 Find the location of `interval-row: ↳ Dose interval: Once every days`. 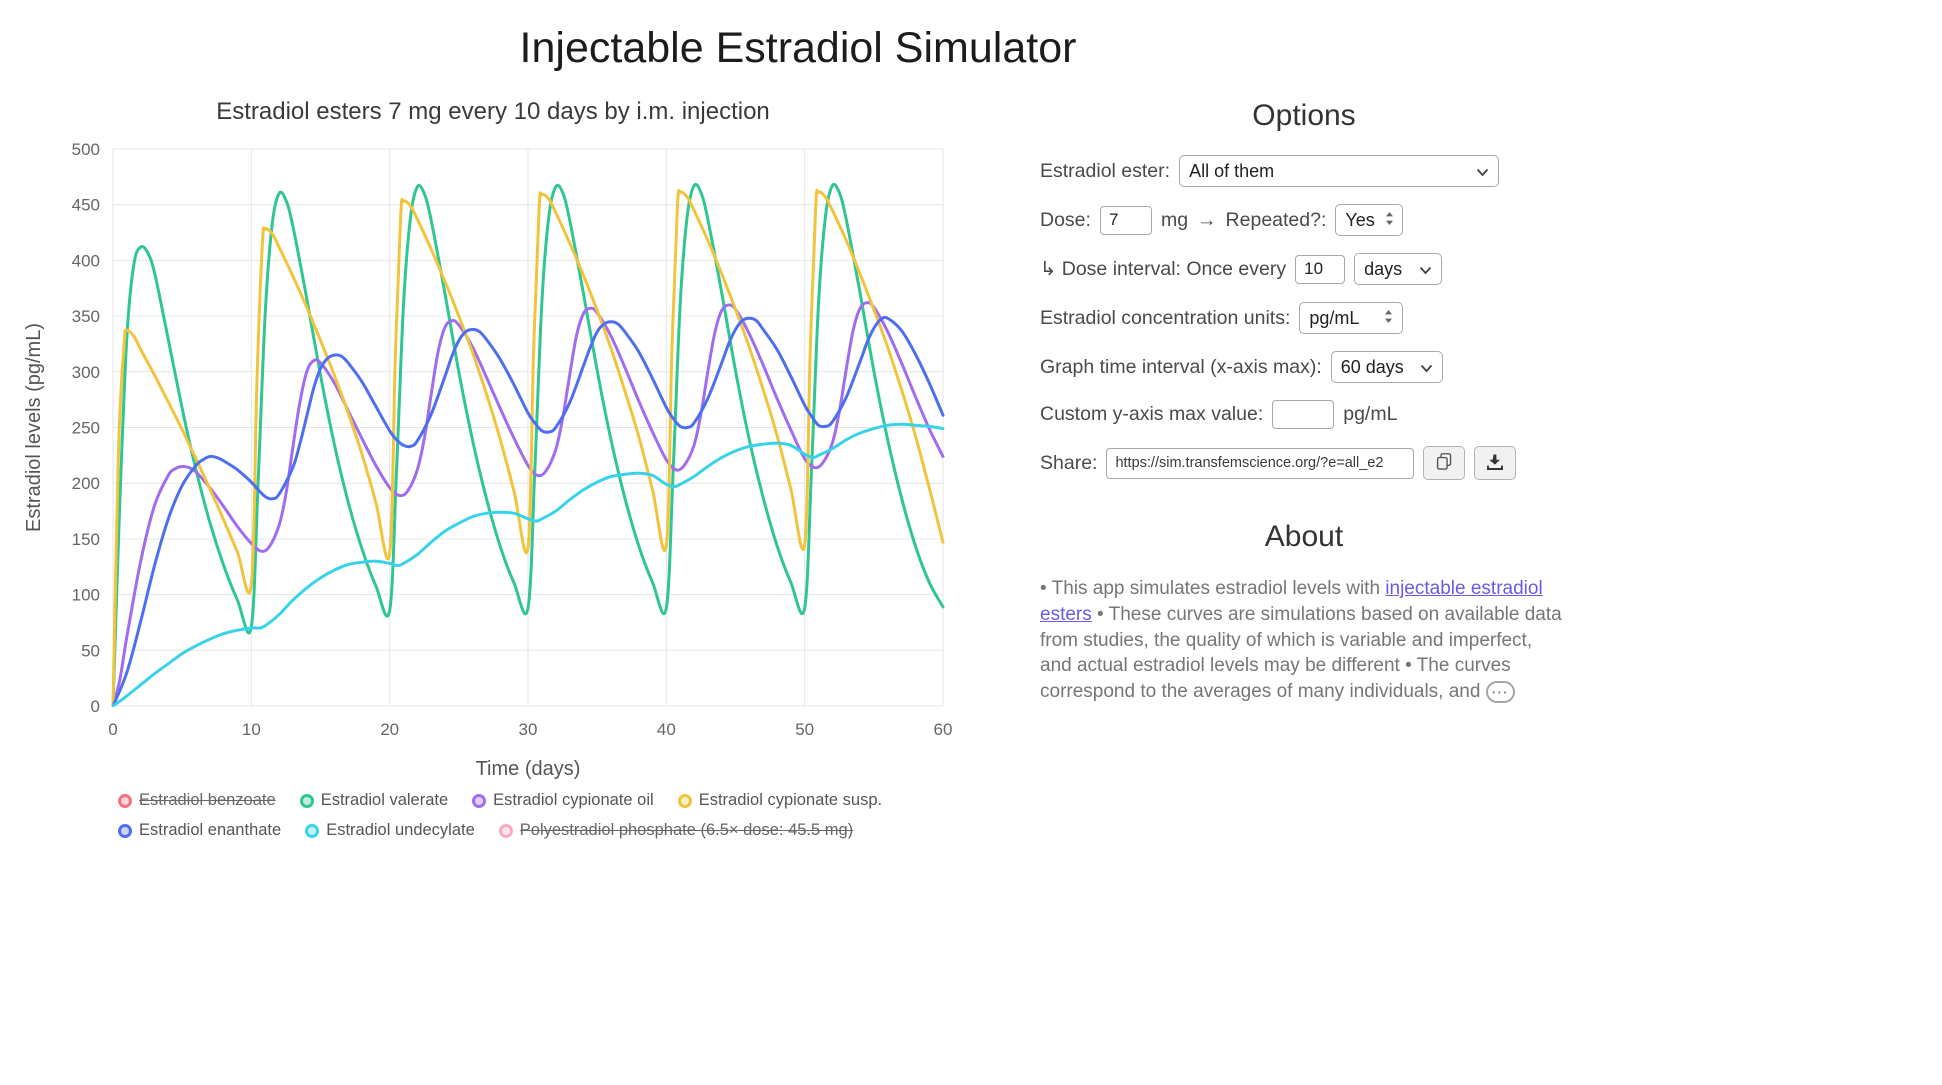

interval-row: ↳ Dose interval: Once every days is located at coordinates (1310, 269).